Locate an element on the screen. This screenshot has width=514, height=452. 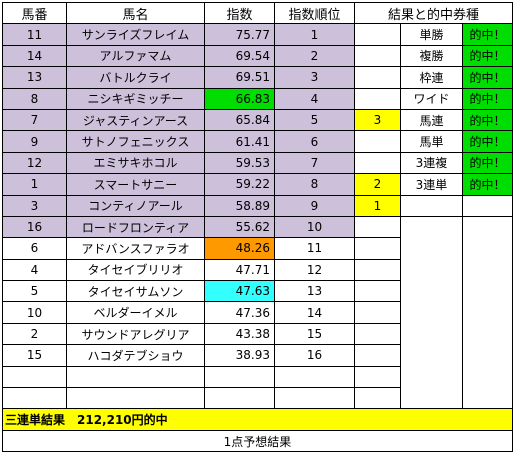
cell-index: 55.62 is located at coordinates (239, 227).